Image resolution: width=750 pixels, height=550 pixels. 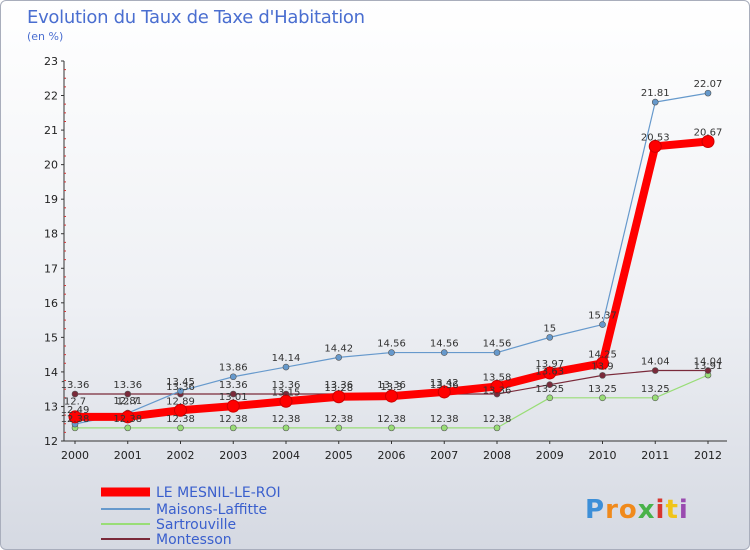 What do you see at coordinates (51, 165) in the screenshot?
I see `y-tick-label: 20` at bounding box center [51, 165].